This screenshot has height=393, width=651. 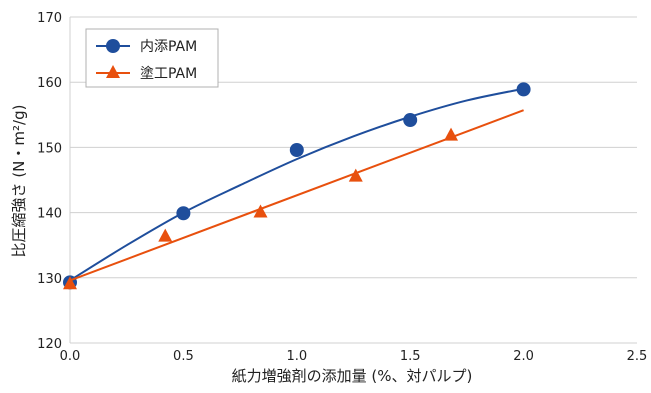 What do you see at coordinates (410, 356) in the screenshot?
I see `x-tick-label: 1.5` at bounding box center [410, 356].